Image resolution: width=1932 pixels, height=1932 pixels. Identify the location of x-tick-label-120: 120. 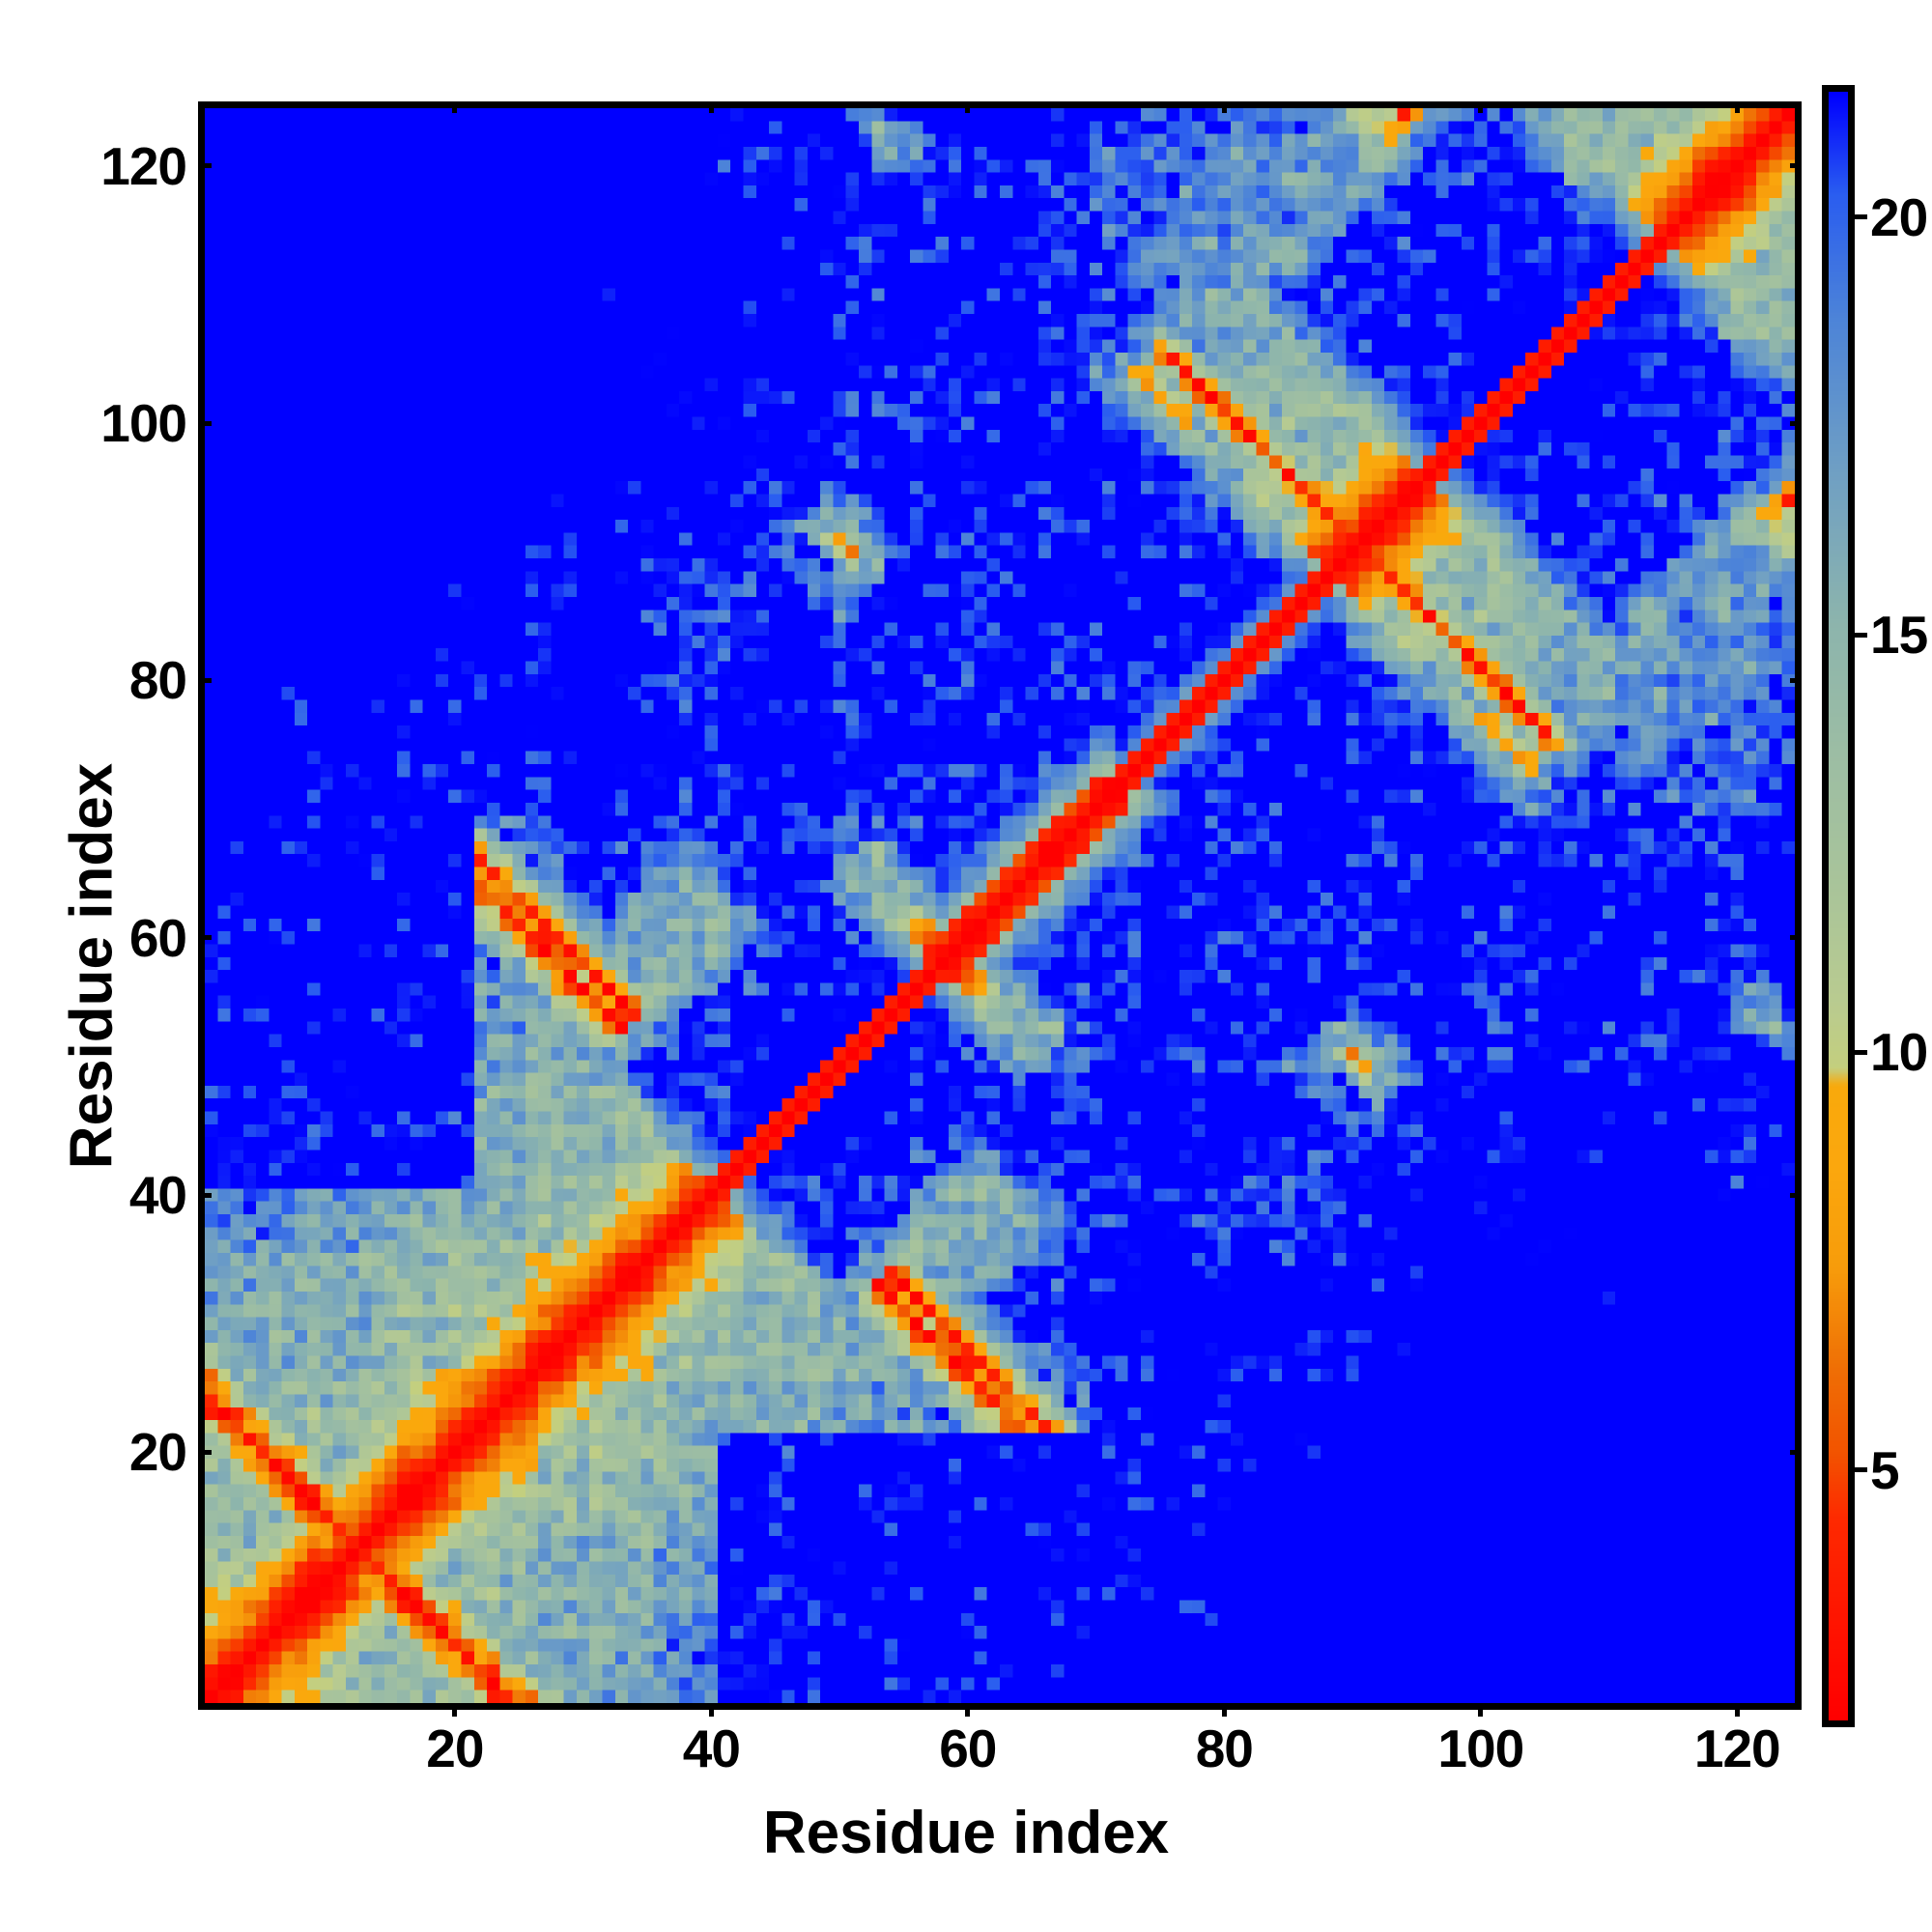
(1737, 1748).